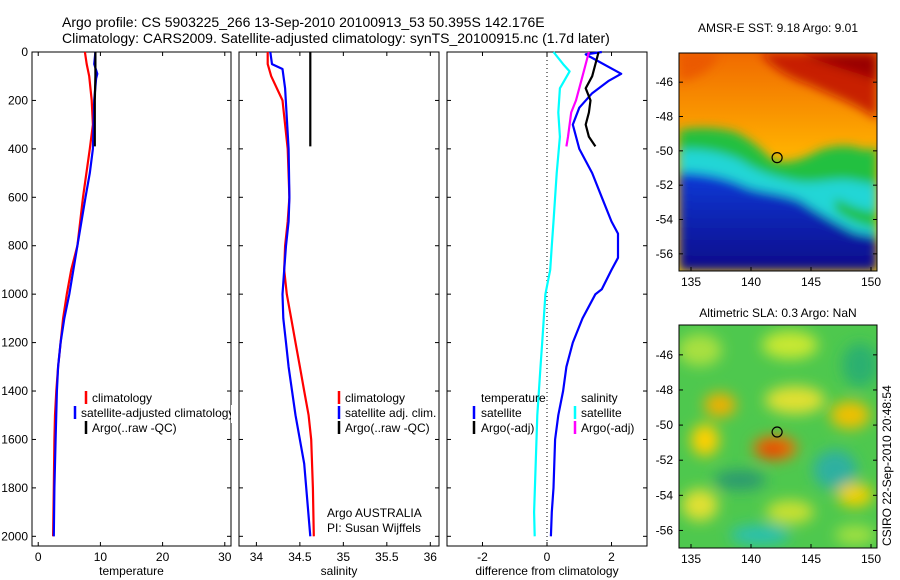  What do you see at coordinates (18, 100) in the screenshot?
I see `y-tick-label: 200` at bounding box center [18, 100].